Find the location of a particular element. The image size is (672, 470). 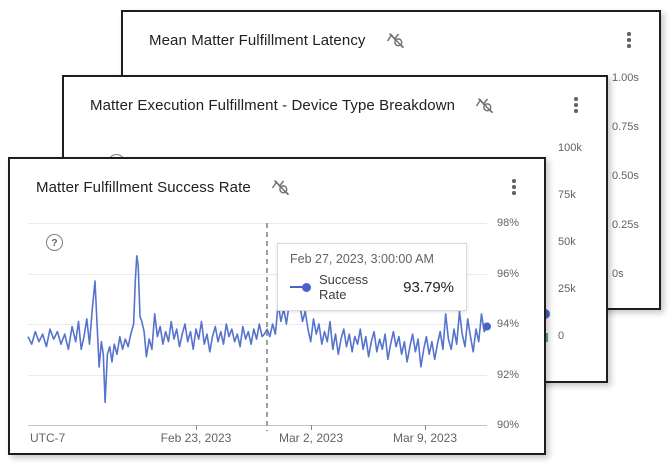

tooltip-date: Feb 27, 2023, 3:00:00 AM is located at coordinates (362, 259).